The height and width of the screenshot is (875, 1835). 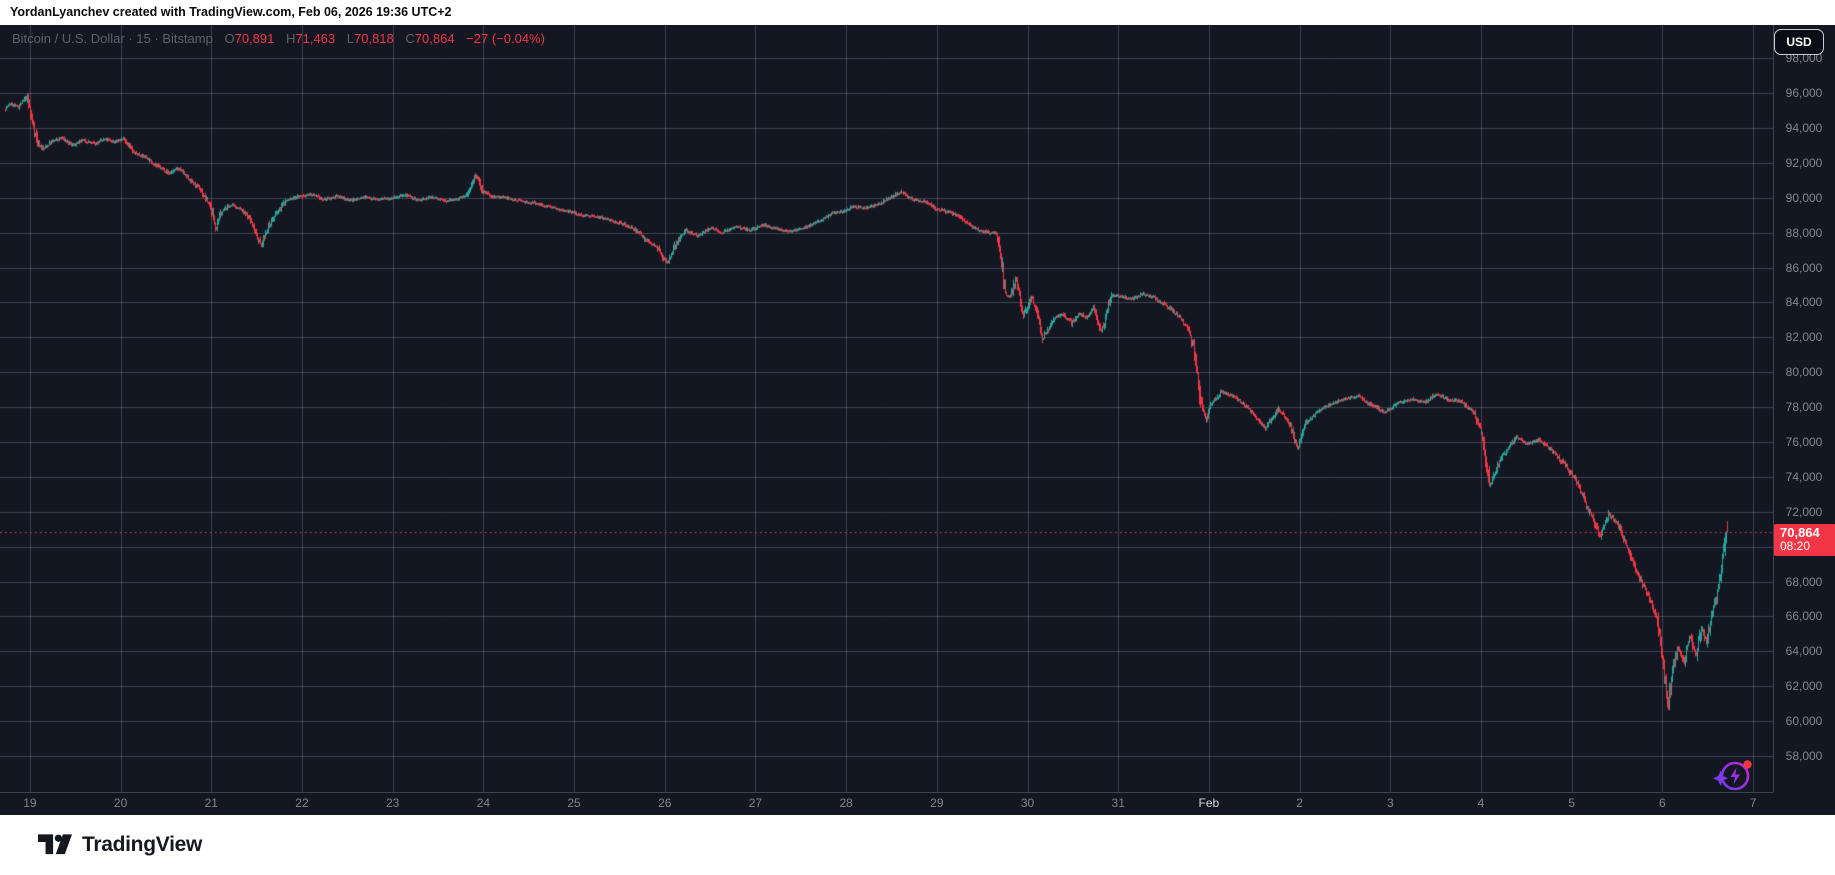 I want to click on price-tick-label: 58,000, so click(x=1804, y=756).